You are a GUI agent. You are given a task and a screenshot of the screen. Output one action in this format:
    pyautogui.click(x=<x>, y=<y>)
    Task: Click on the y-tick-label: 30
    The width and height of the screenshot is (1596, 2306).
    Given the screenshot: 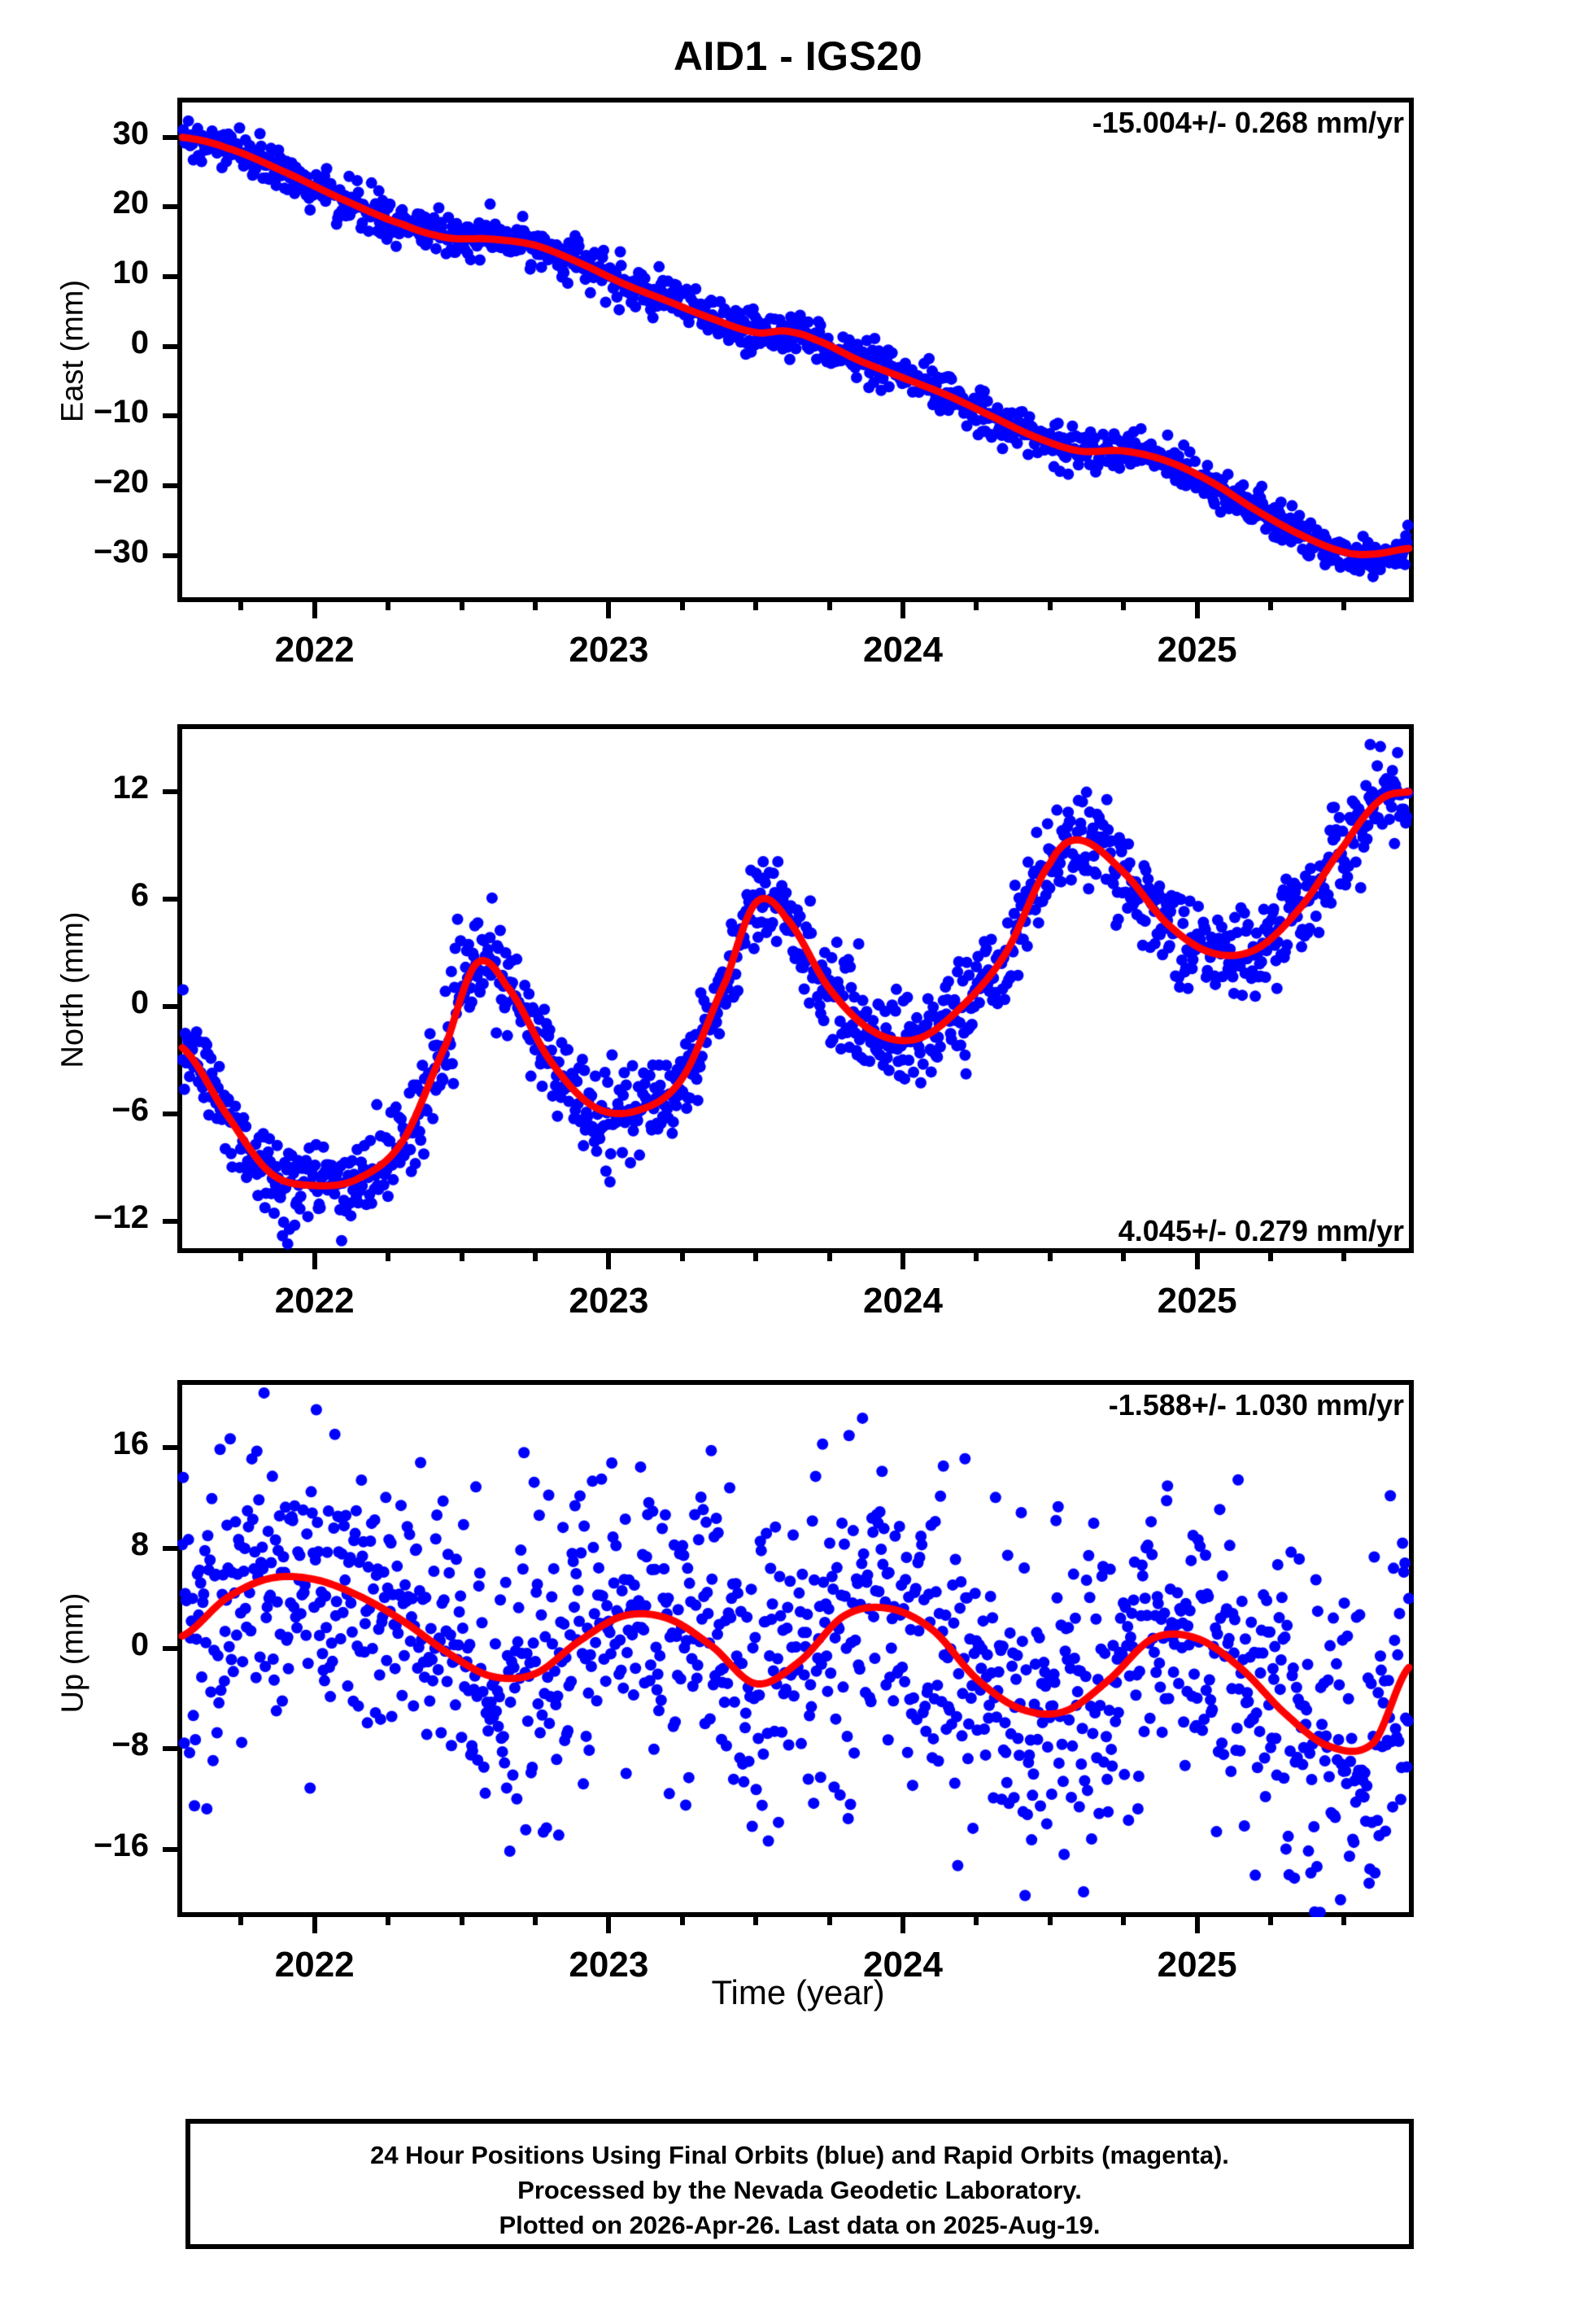 What is the action you would take?
    pyautogui.click(x=131, y=133)
    